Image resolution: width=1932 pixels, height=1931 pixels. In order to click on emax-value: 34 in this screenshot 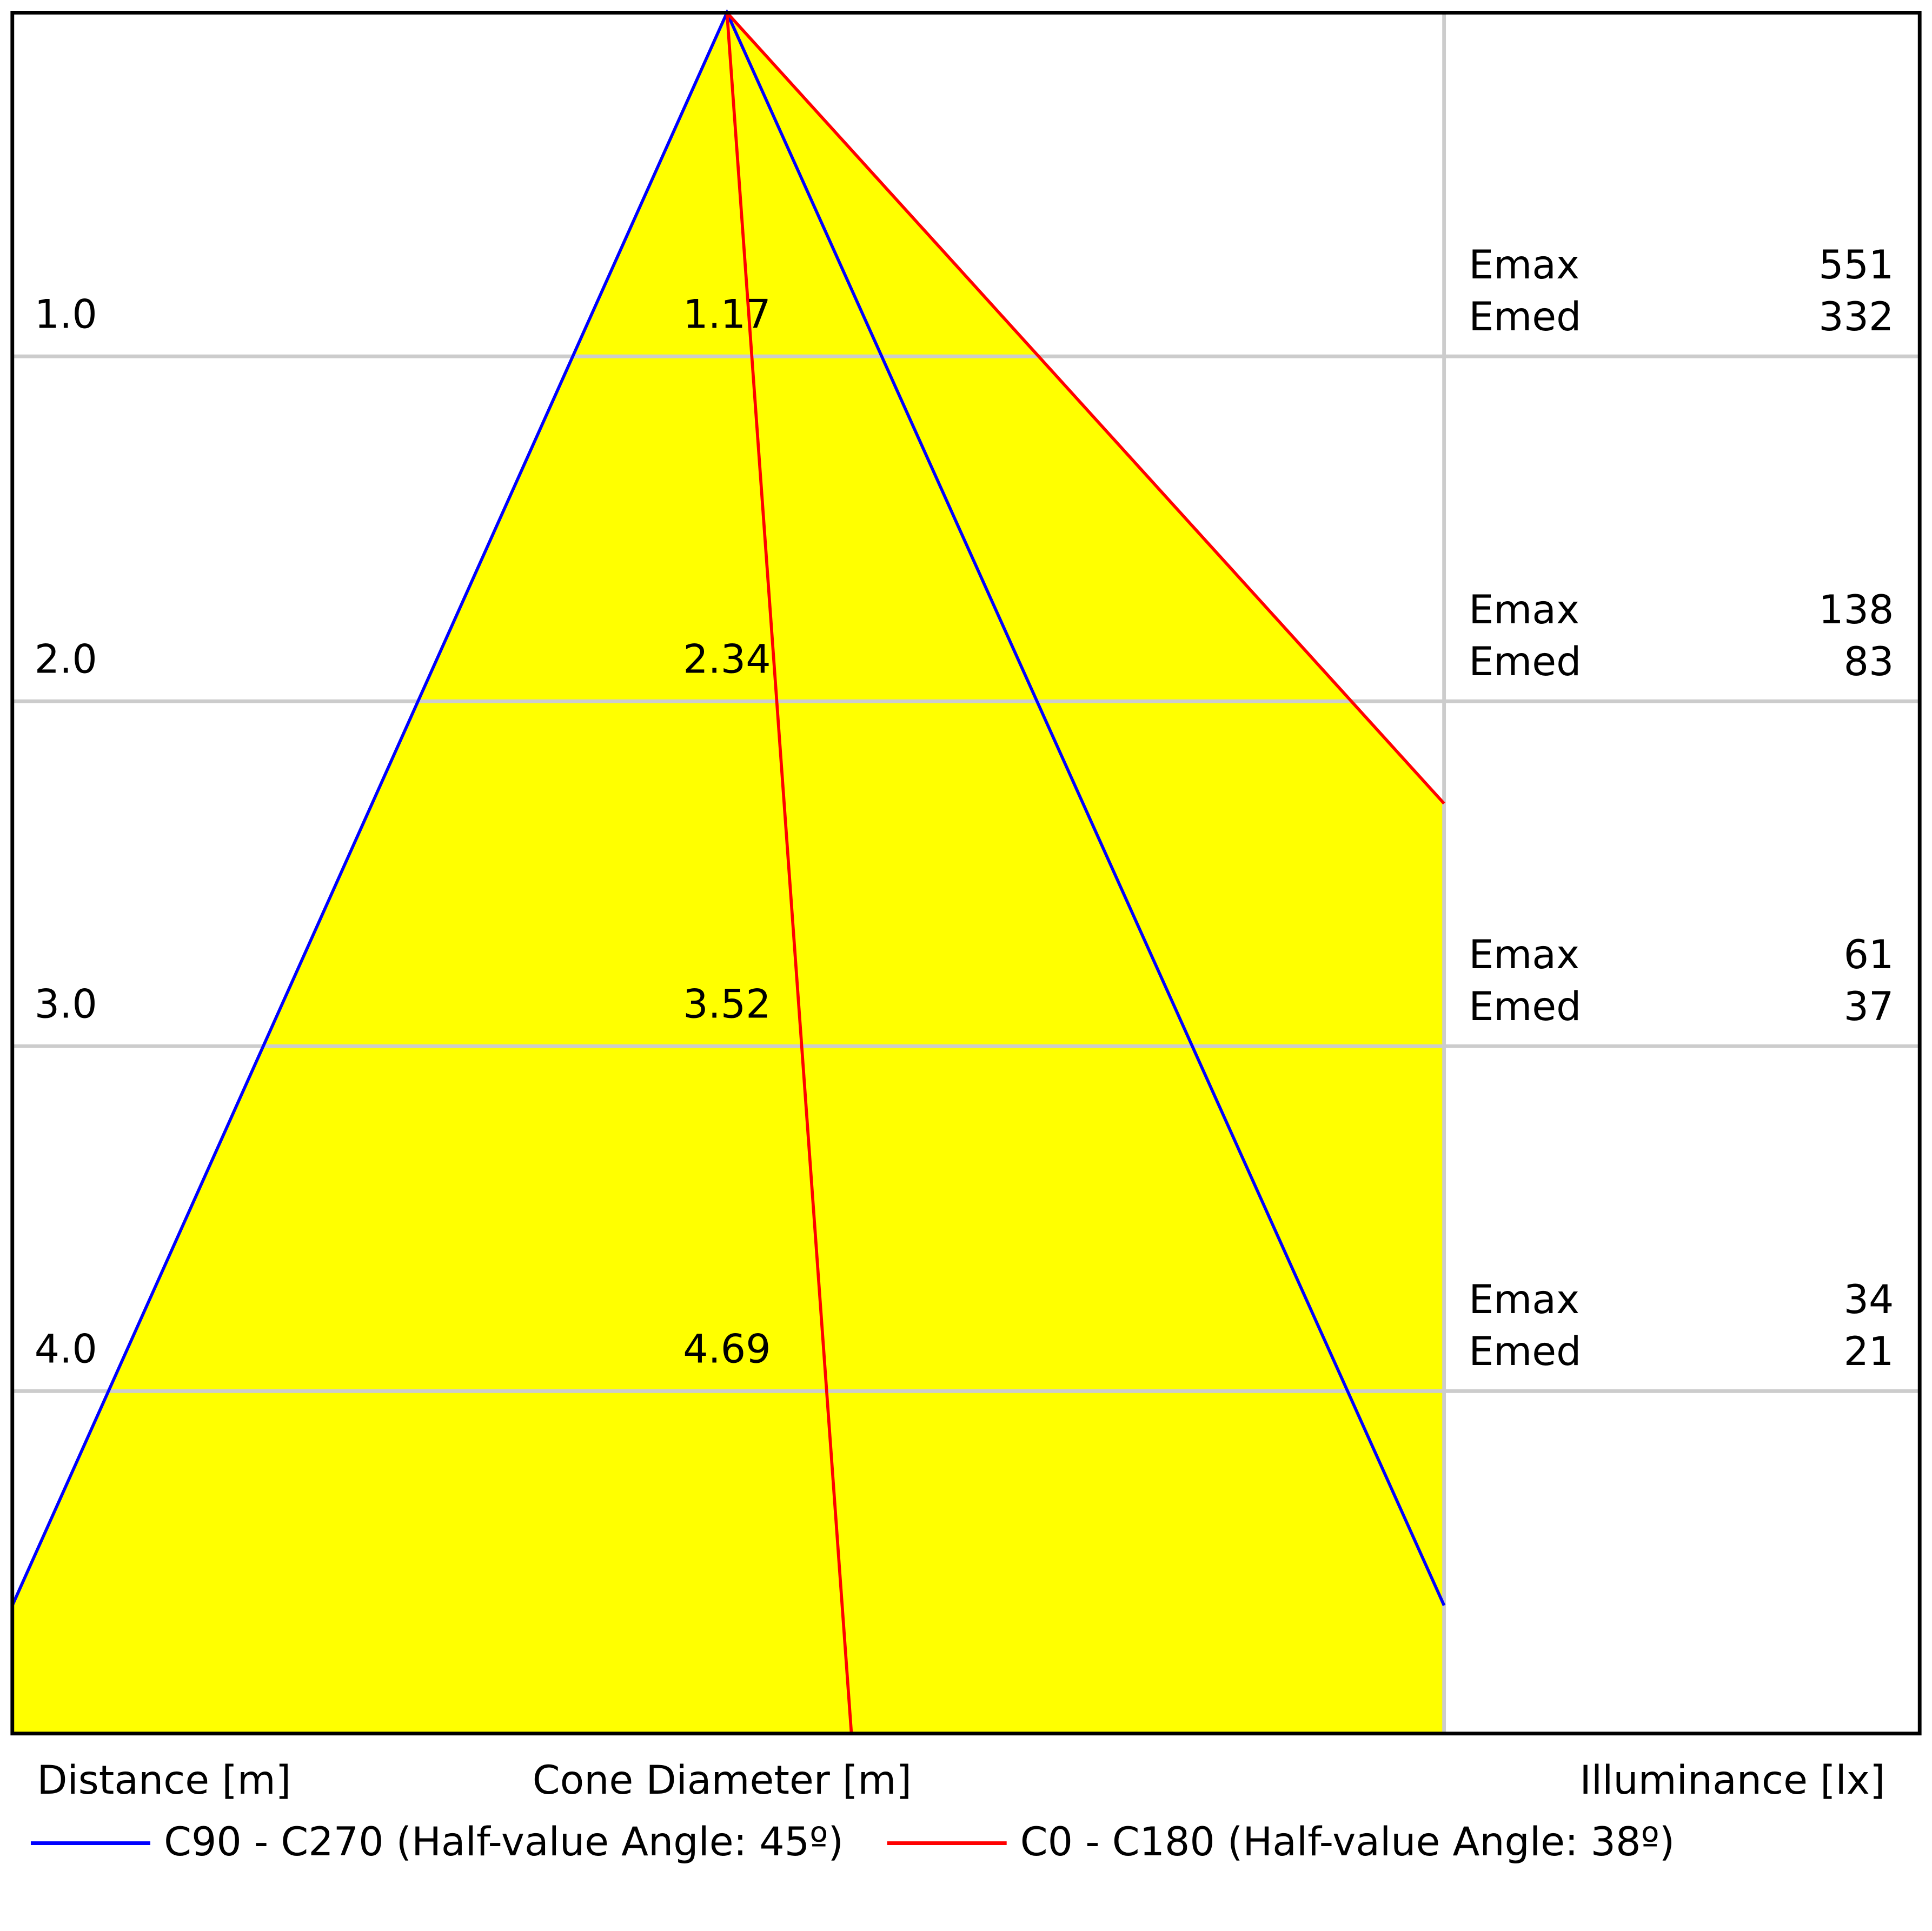, I will do `click(1869, 1300)`.